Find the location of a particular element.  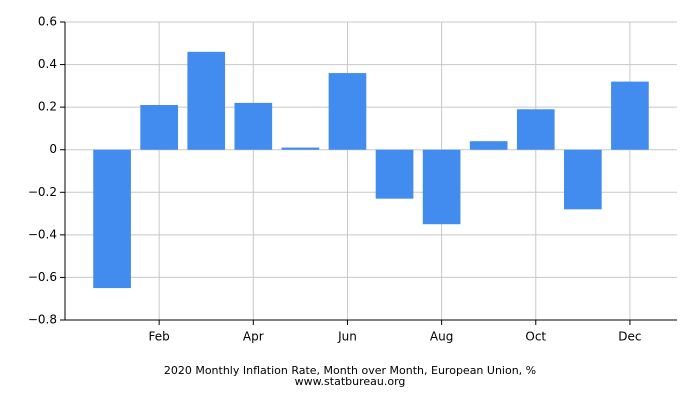

x-tick-label: Apr is located at coordinates (253, 337).